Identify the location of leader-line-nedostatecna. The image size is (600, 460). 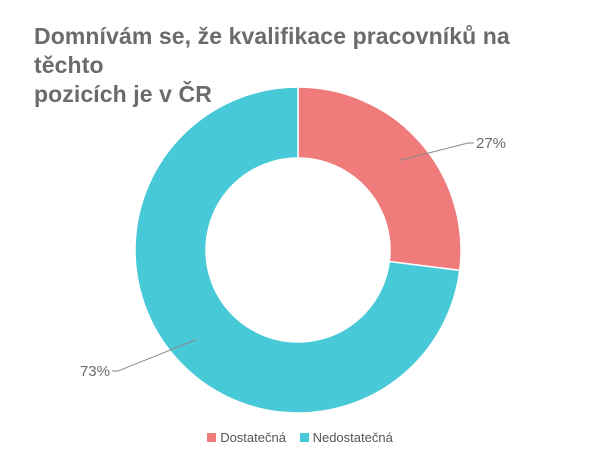
(154, 355).